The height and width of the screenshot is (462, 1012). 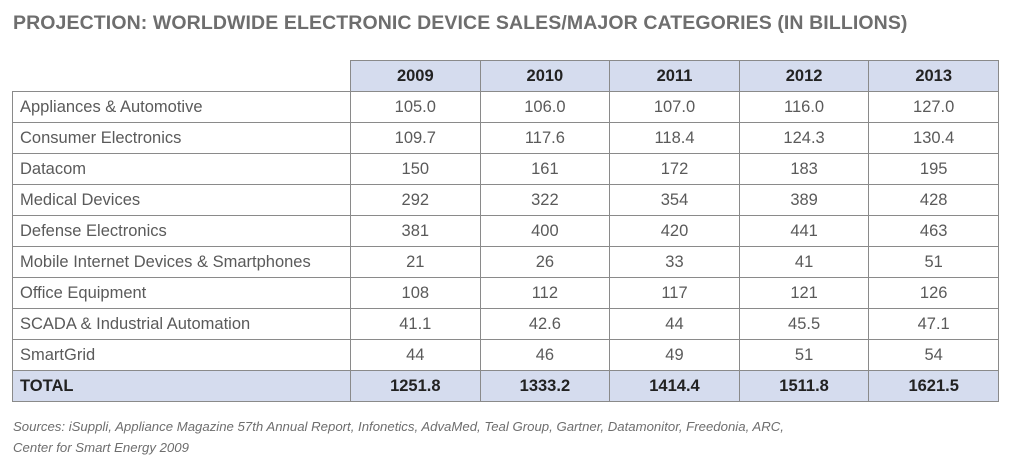 What do you see at coordinates (804, 231) in the screenshot?
I see `table-cell: 441` at bounding box center [804, 231].